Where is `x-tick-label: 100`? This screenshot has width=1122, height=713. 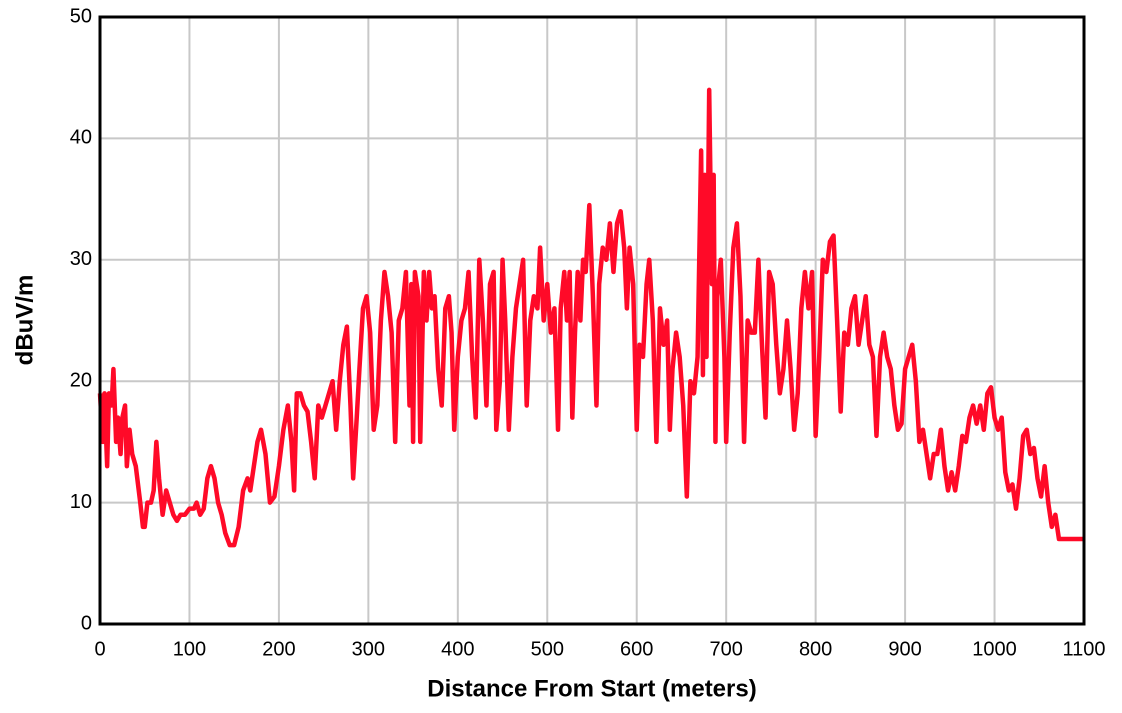
x-tick-label: 100 is located at coordinates (189, 649).